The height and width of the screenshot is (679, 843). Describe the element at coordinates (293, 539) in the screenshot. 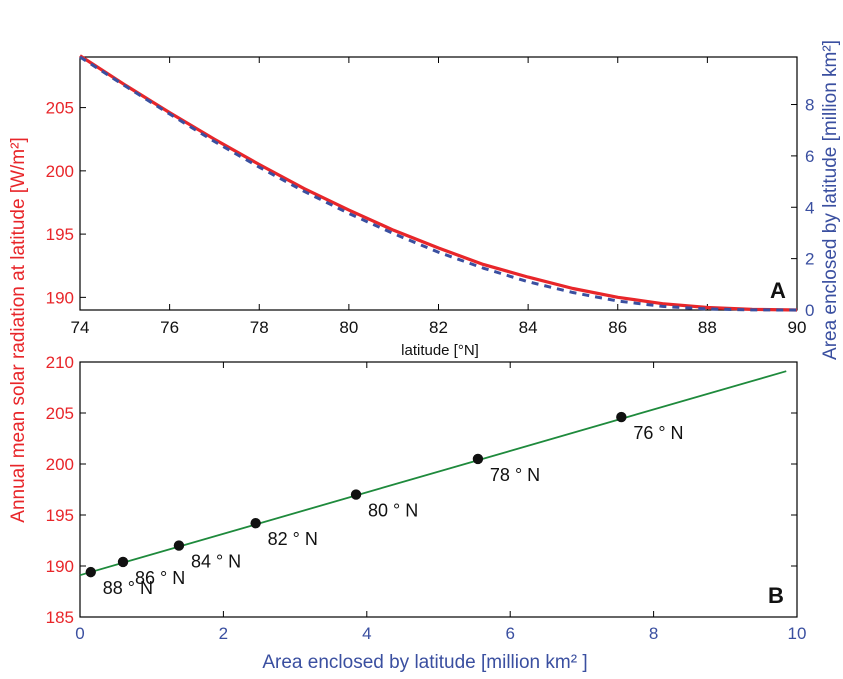

I see `latitude-point-label: 82 ° N` at that location.